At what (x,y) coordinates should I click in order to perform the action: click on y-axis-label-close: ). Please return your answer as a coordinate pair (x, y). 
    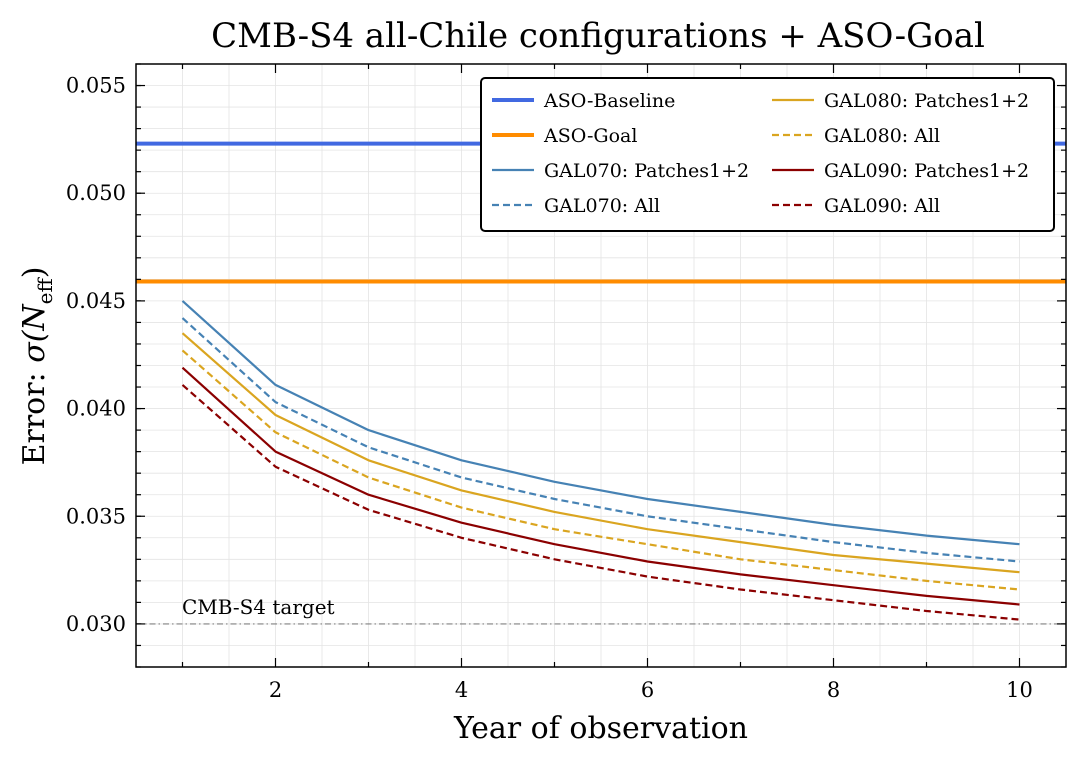
    Looking at the image, I should click on (34, 273).